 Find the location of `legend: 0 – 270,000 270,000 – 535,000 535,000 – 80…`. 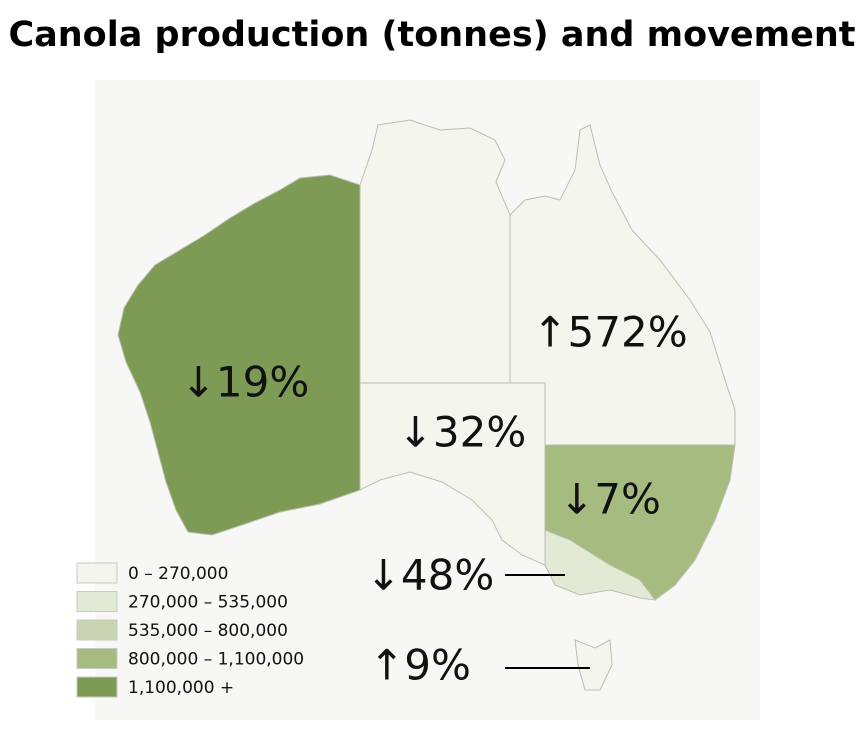

legend: 0 – 270,000 270,000 – 535,000 535,000 – 80… is located at coordinates (190, 630).